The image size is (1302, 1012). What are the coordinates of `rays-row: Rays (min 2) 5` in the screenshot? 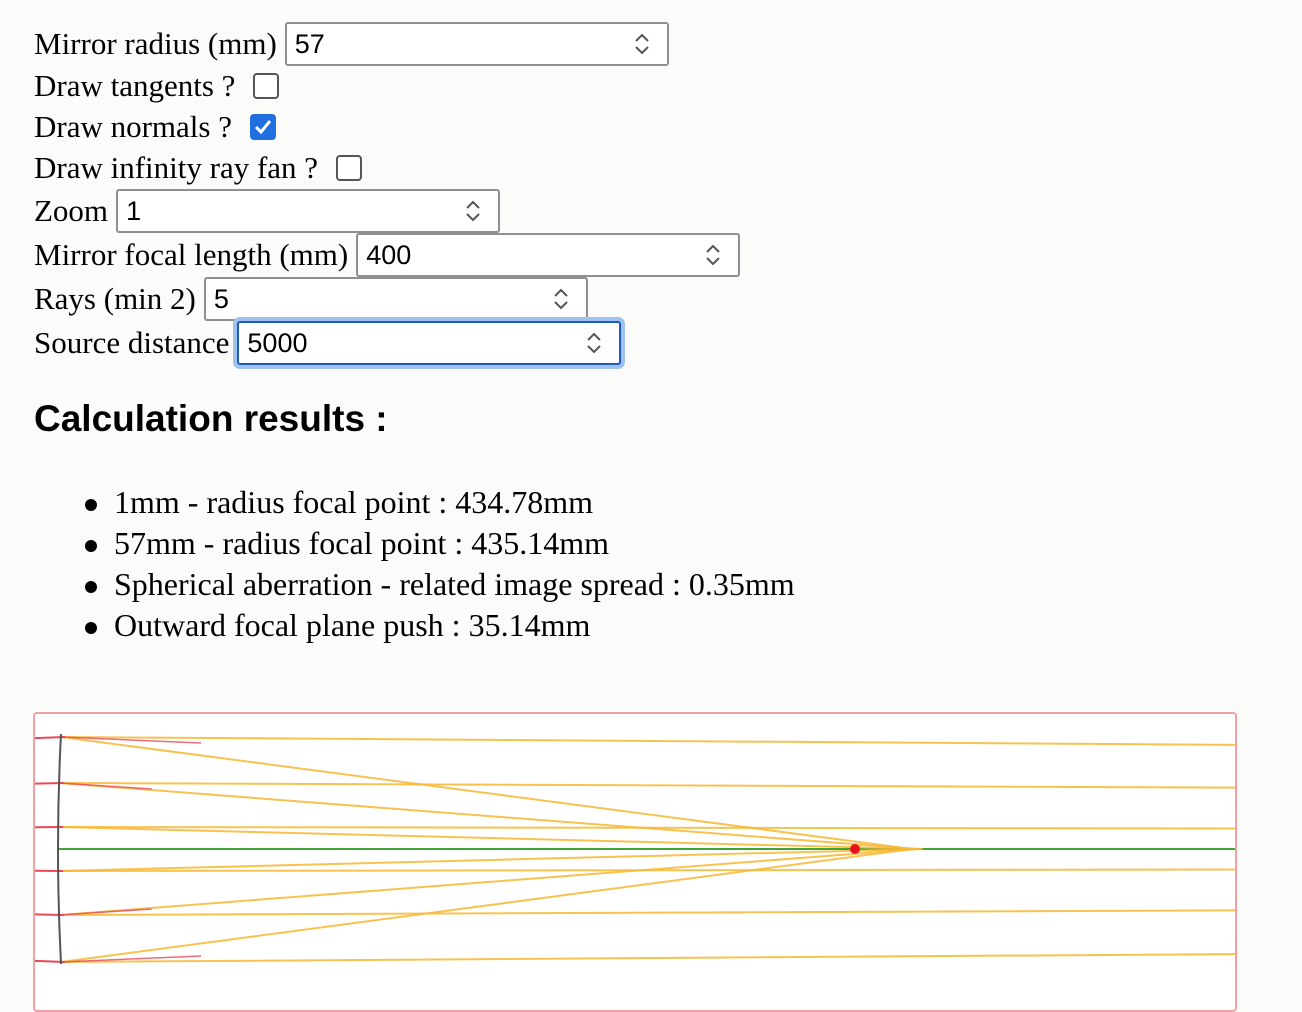 It's located at (311, 299).